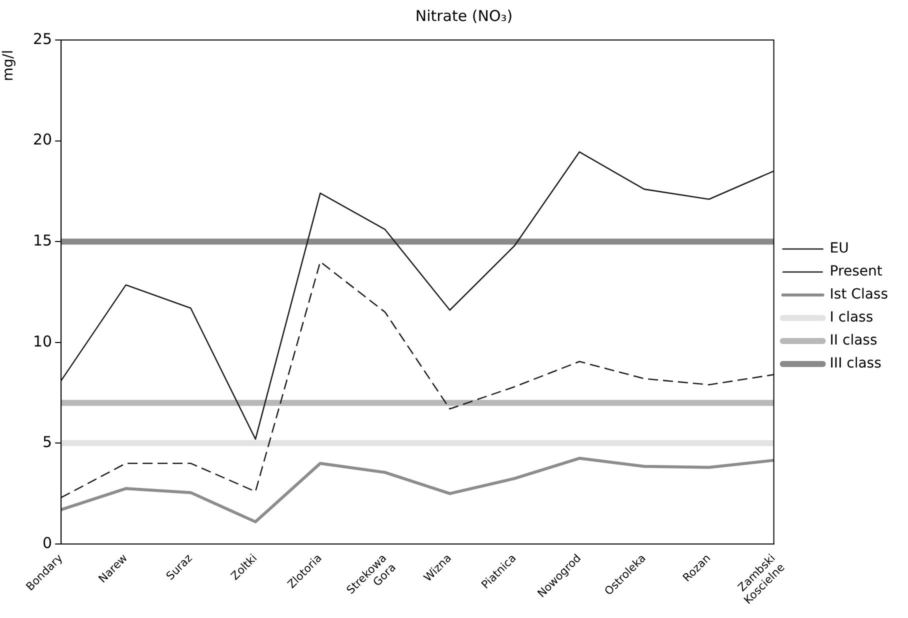 This screenshot has height=618, width=908. Describe the element at coordinates (464, 15) in the screenshot. I see `chart-title: Nitrate (NO₃)` at that location.